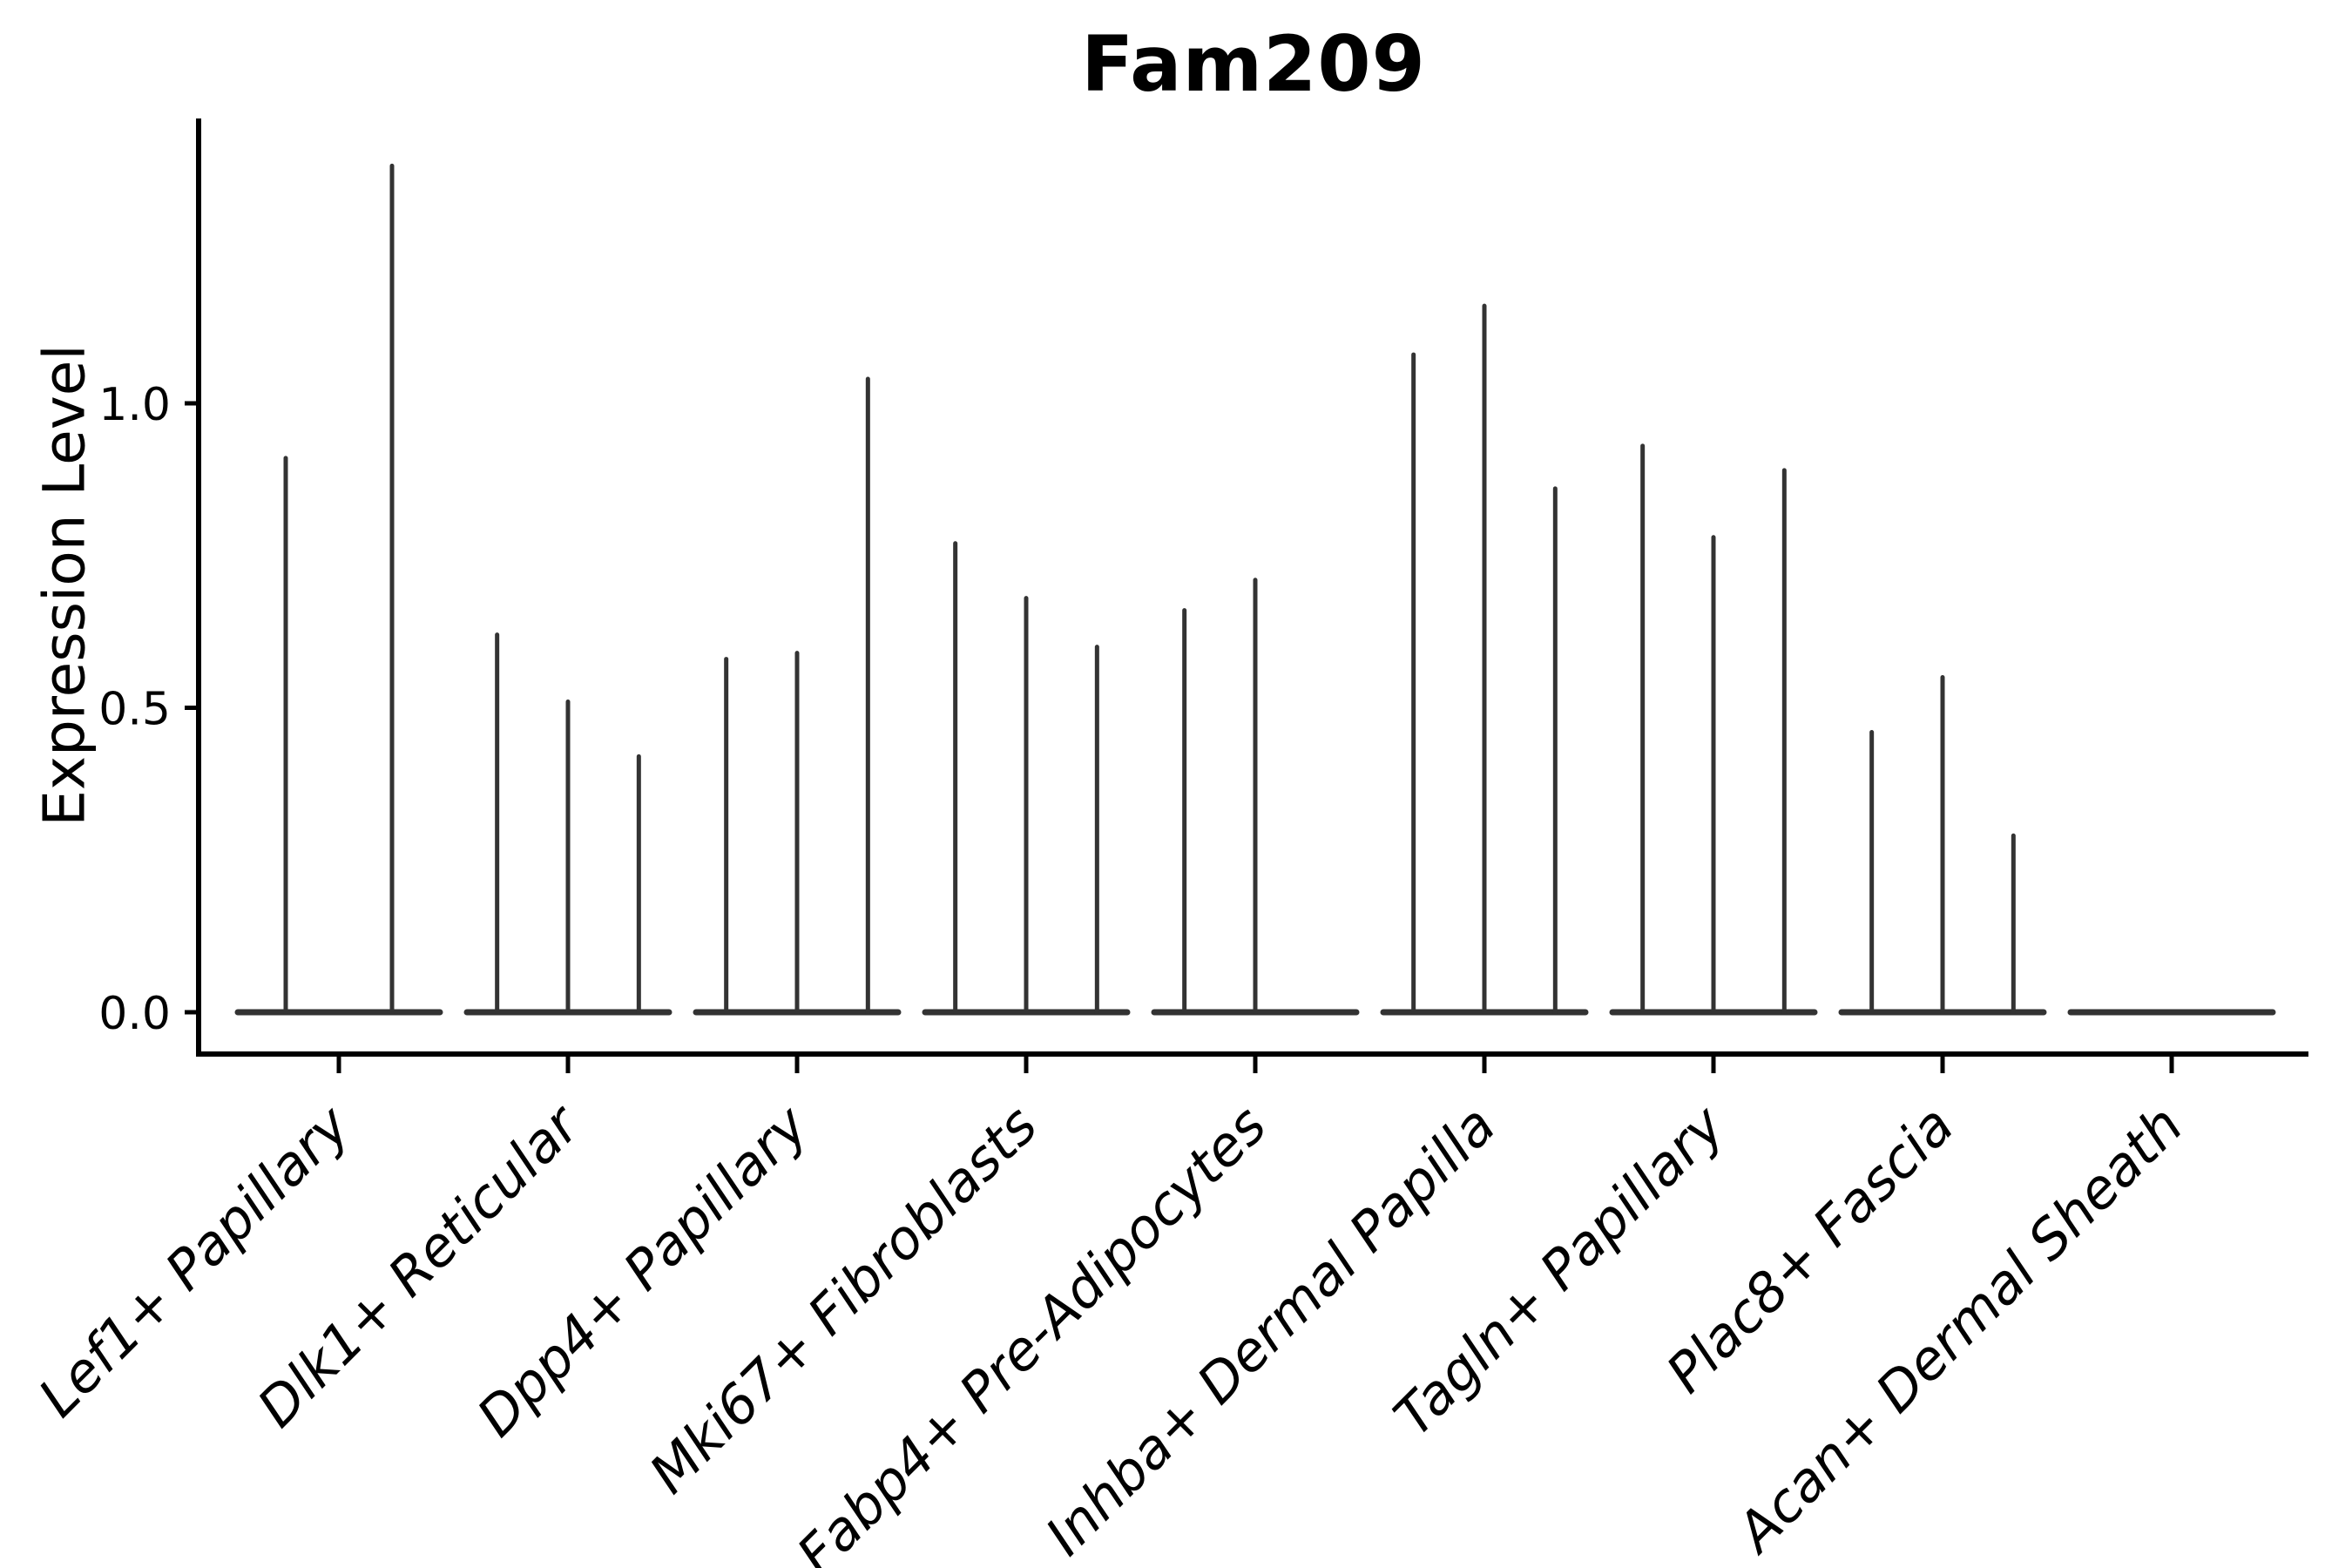  What do you see at coordinates (1959, 1329) in the screenshot?
I see `x-tick-label: Acan+ Dermal Sheath` at bounding box center [1959, 1329].